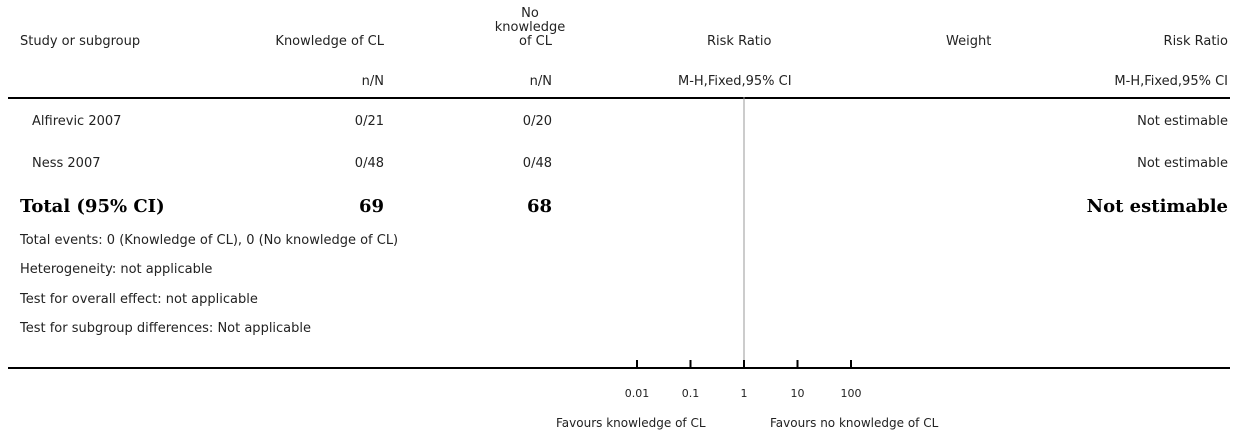 The width and height of the screenshot is (1238, 436). I want to click on risk-ratio-result-header: Risk Ratio, so click(1195, 41).